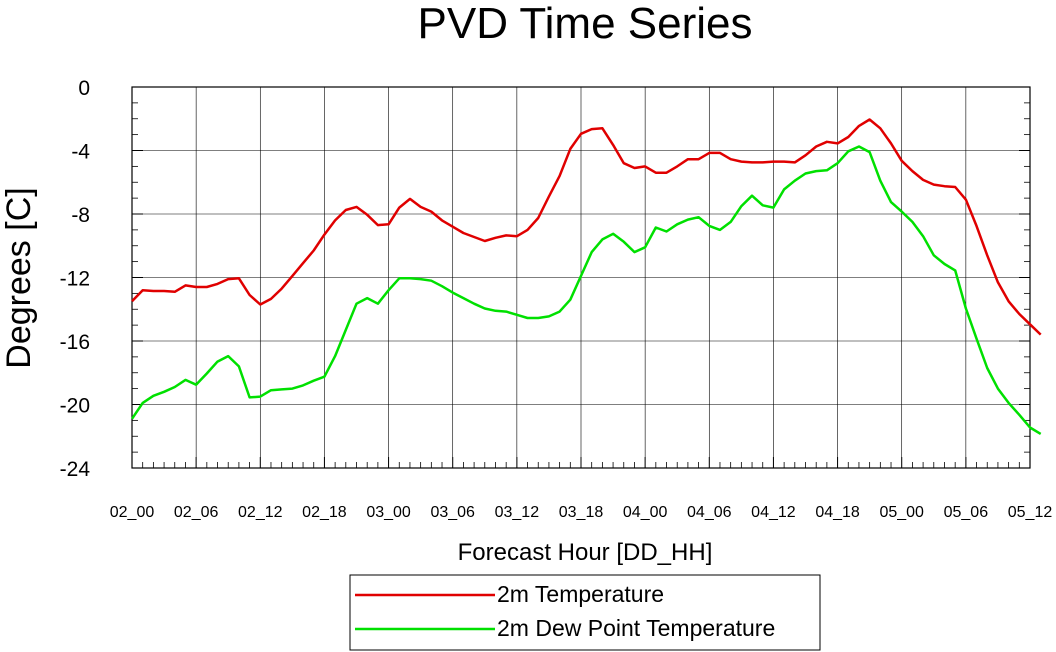  Describe the element at coordinates (709, 512) in the screenshot. I see `x-tick-label: 04_06` at that location.